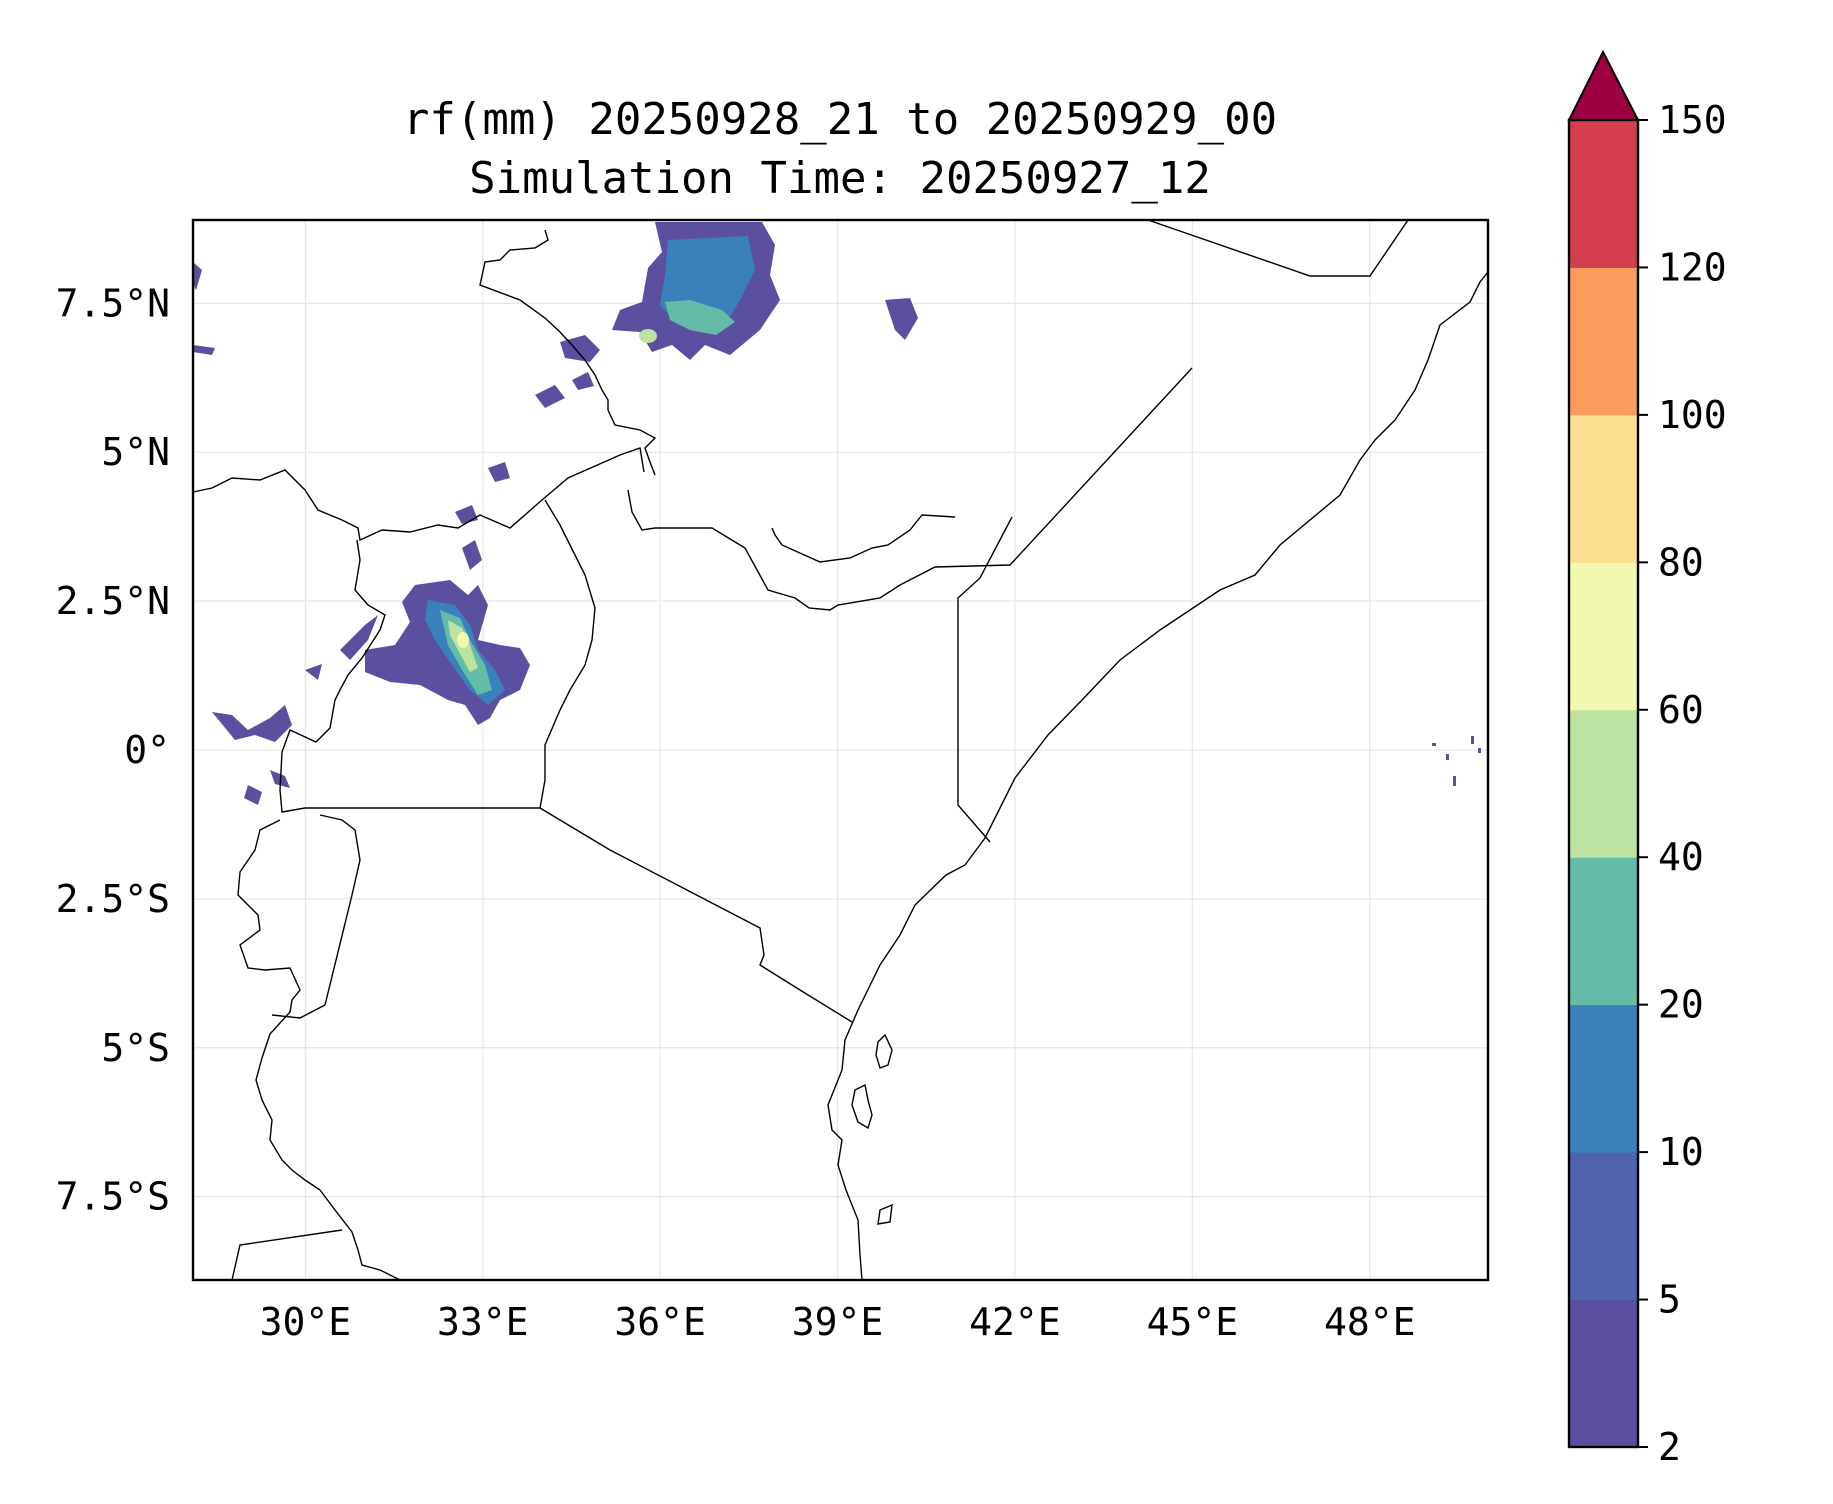 The width and height of the screenshot is (1833, 1504). Describe the element at coordinates (550, 396) in the screenshot. I see `rain-cell-ethiopia-south` at that location.